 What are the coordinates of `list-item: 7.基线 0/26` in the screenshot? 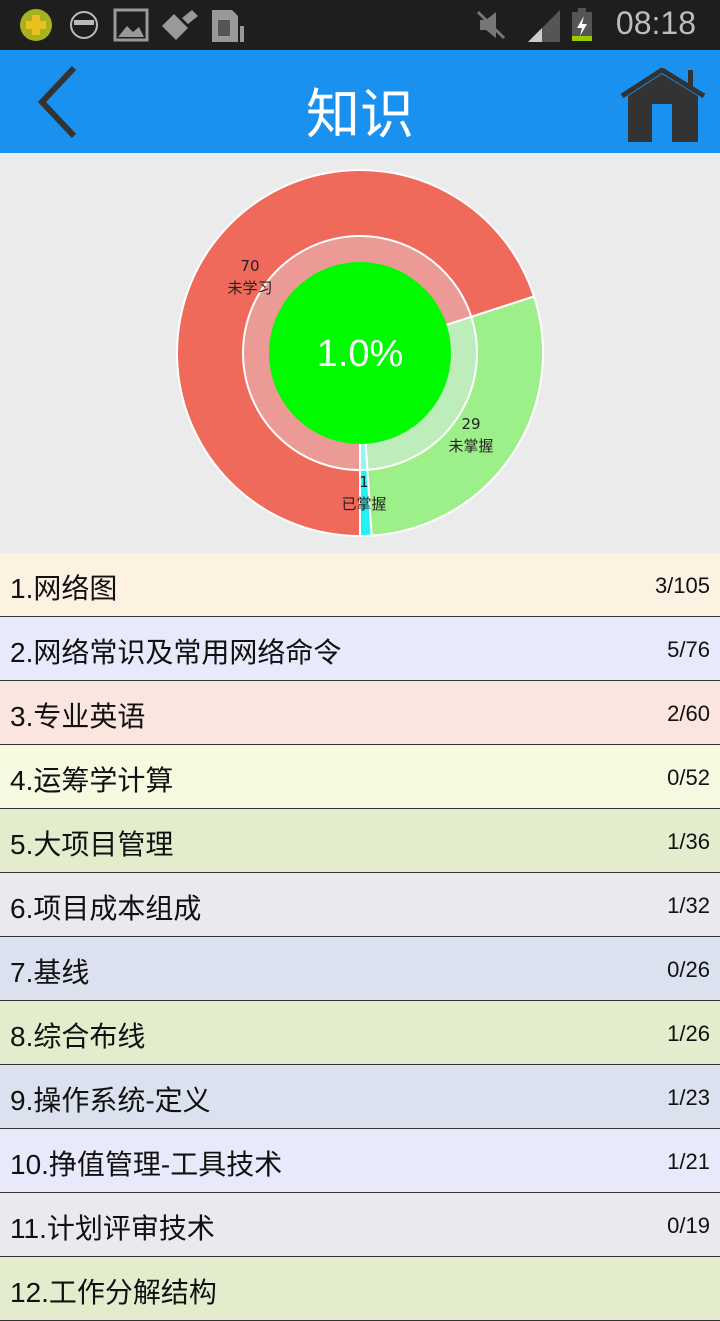 It's located at (360, 969).